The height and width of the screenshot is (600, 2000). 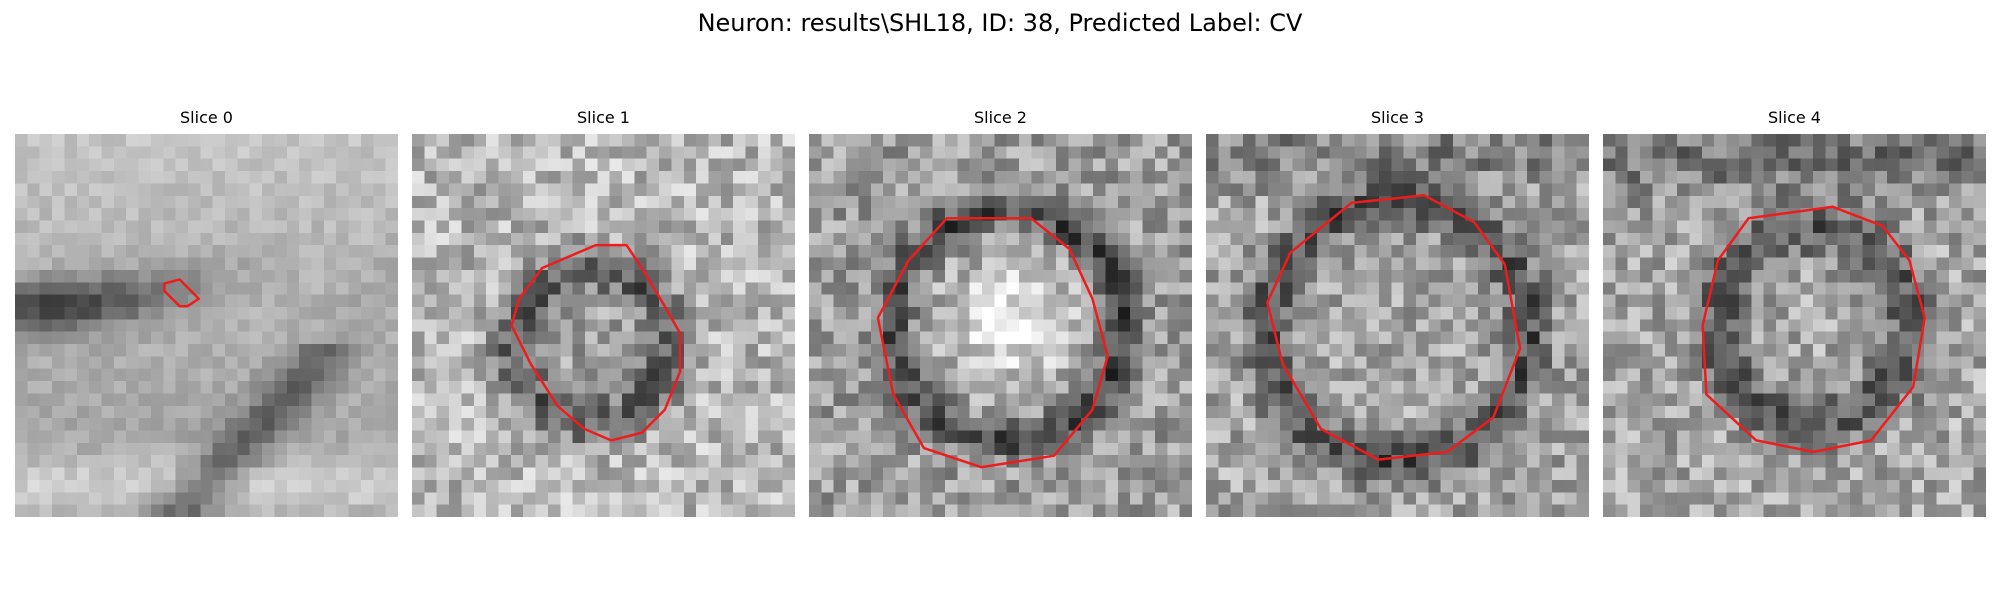 I want to click on slice-title-2: Slice 2, so click(x=1000, y=117).